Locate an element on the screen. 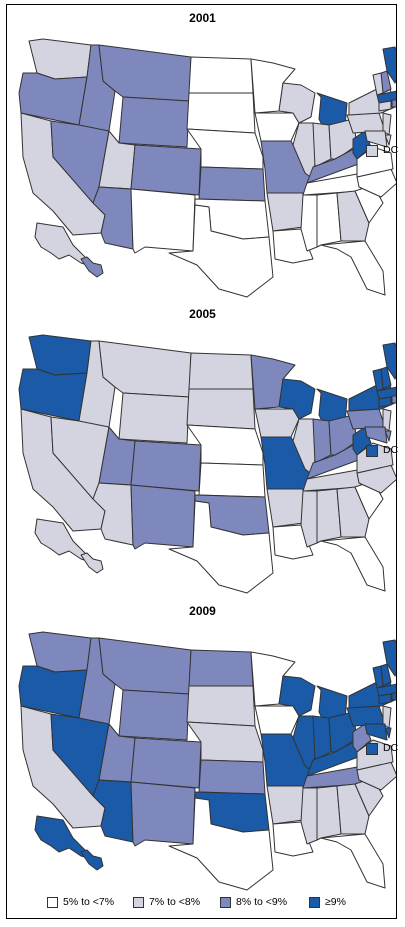 Image resolution: width=405 pixels, height=927 pixels. legend: 5% to <7% 7% to <8% 8% to <9% ≥9% is located at coordinates (202, 902).